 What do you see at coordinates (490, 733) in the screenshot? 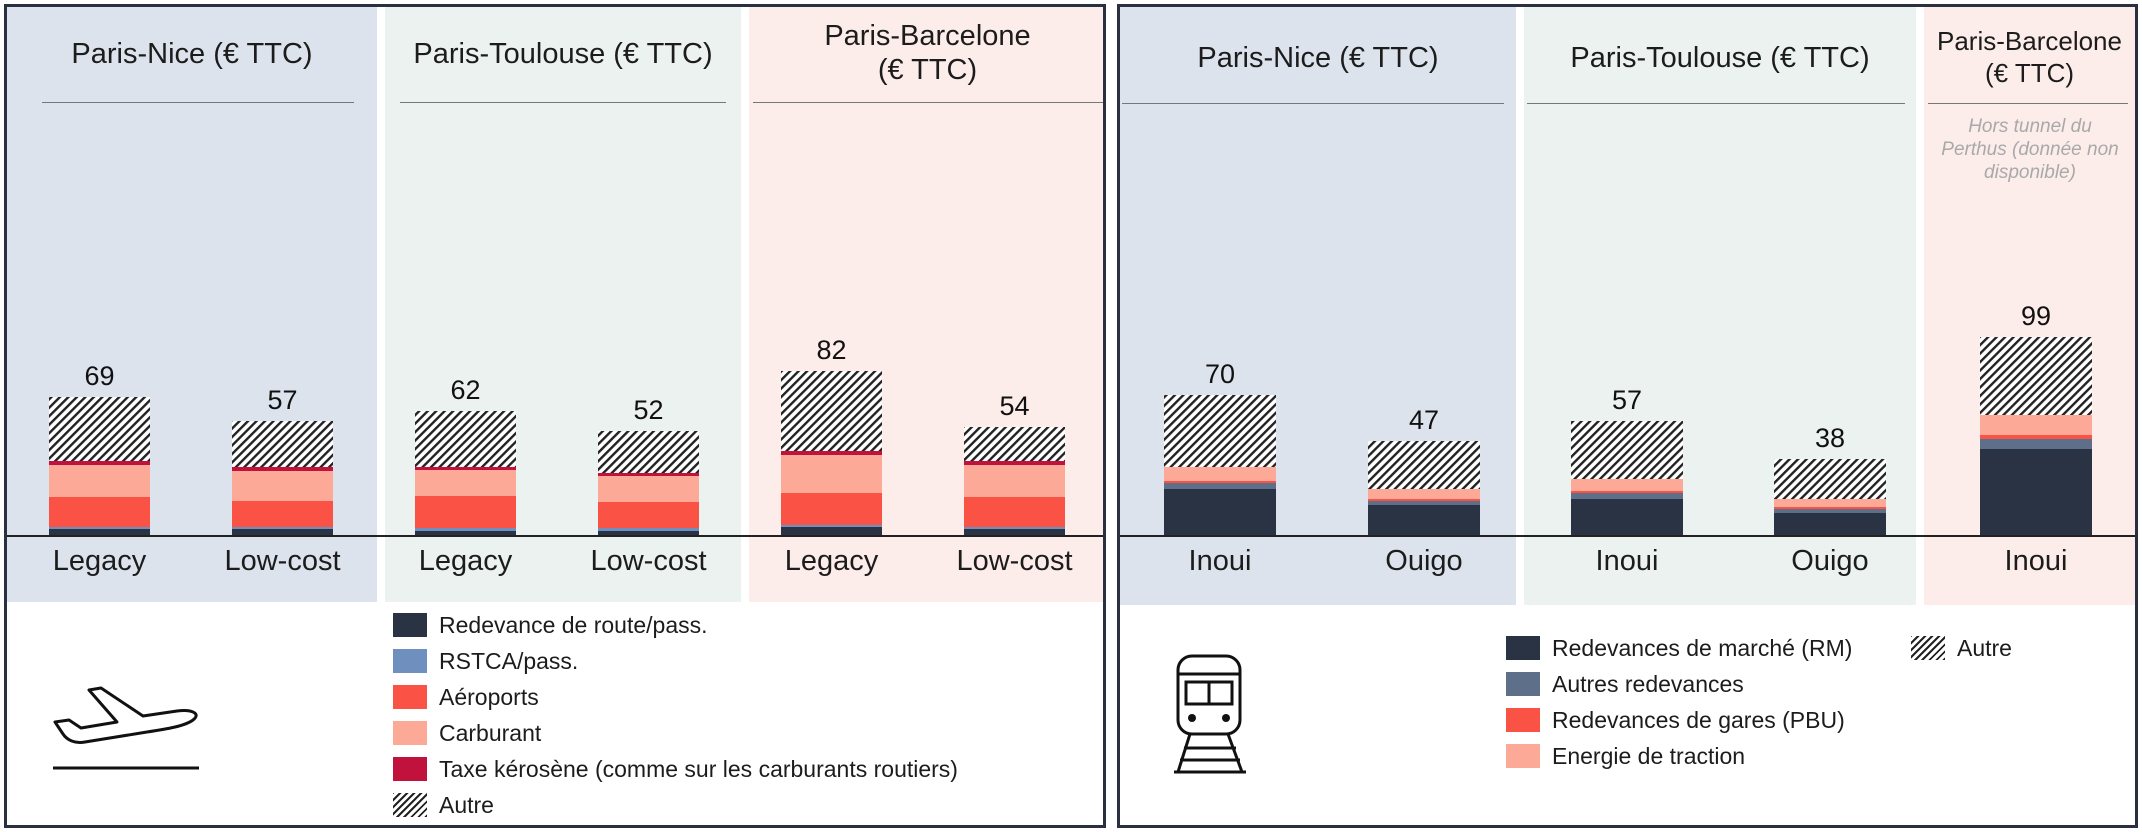
I see `legend-label: Carburant` at bounding box center [490, 733].